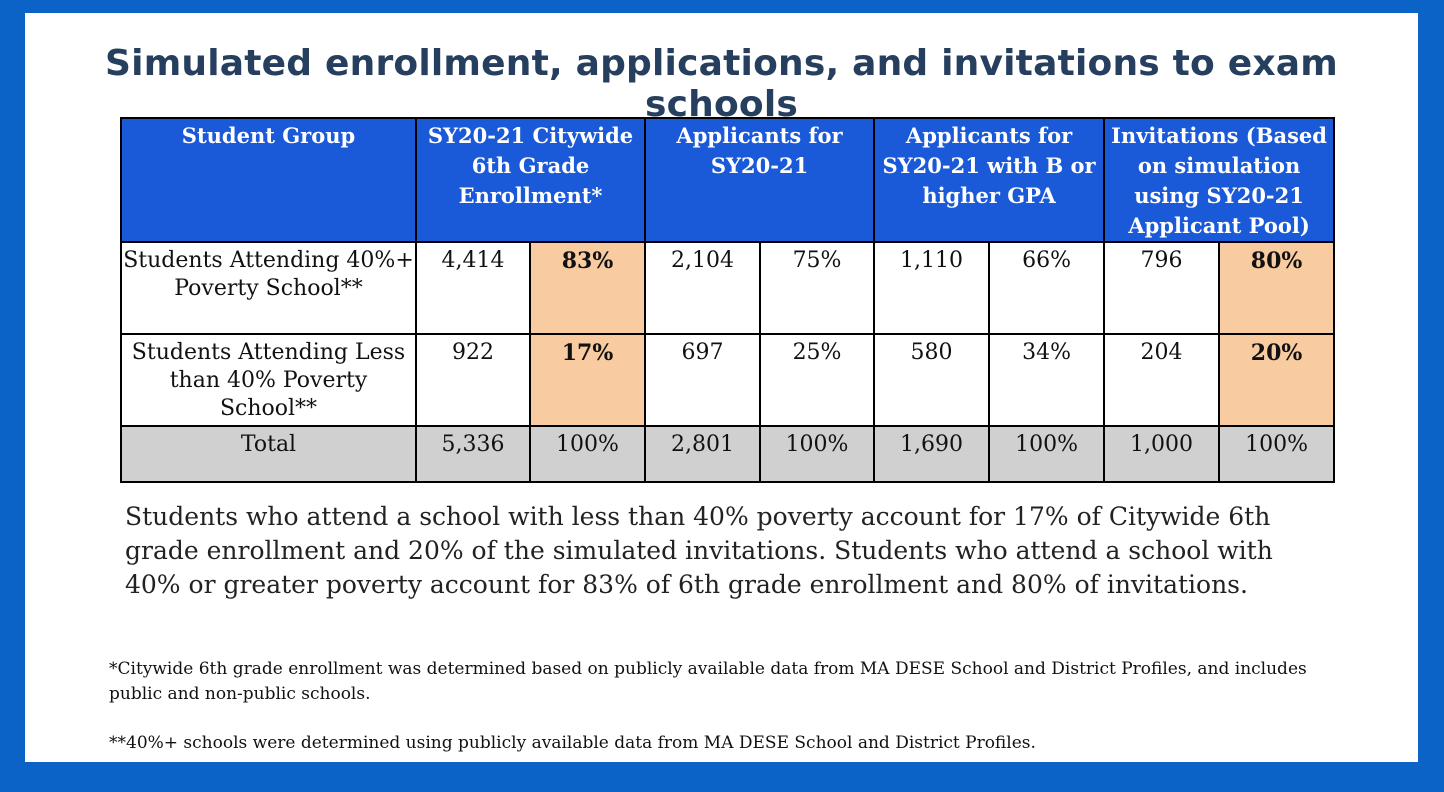 The height and width of the screenshot is (792, 1444). What do you see at coordinates (473, 454) in the screenshot?
I see `enrollment-count: 5,336` at bounding box center [473, 454].